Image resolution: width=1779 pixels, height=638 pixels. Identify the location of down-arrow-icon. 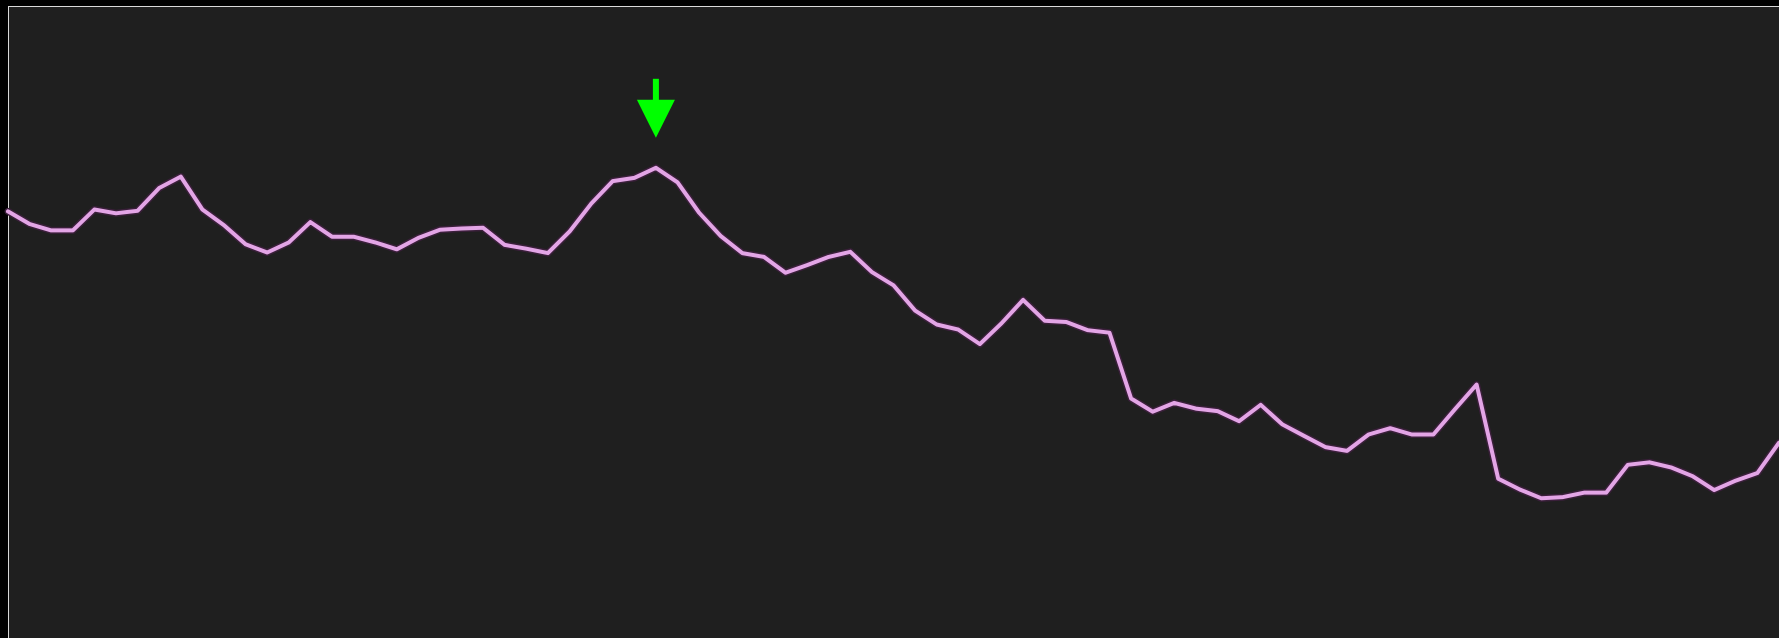
(655, 108).